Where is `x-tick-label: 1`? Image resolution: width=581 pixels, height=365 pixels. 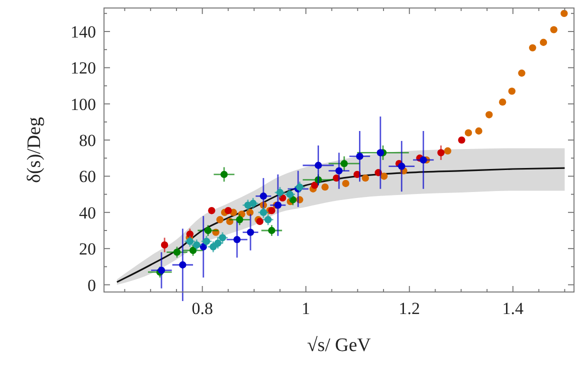 x-tick-label: 1 is located at coordinates (306, 308).